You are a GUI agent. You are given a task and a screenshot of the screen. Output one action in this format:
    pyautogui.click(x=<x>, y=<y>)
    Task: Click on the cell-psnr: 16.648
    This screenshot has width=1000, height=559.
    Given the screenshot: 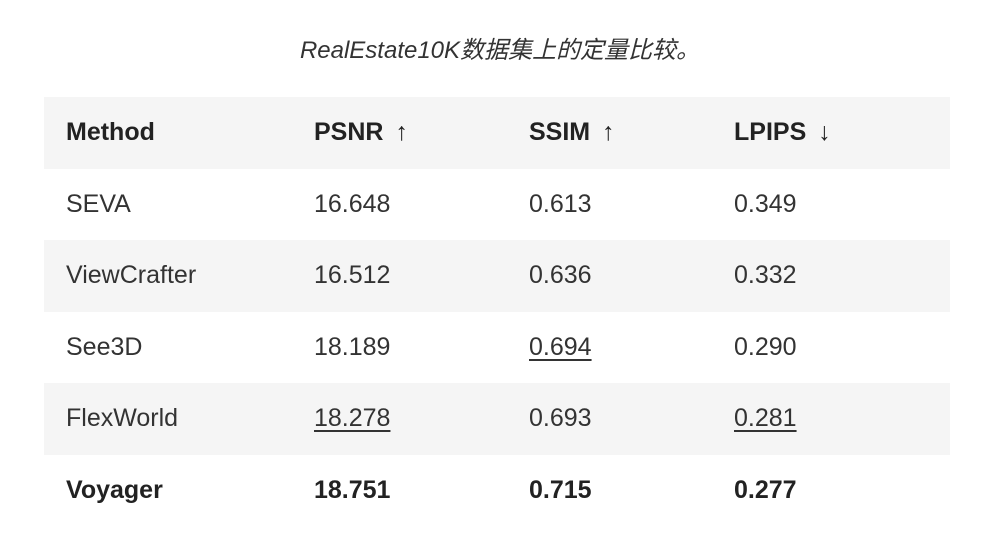 What is the action you would take?
    pyautogui.click(x=352, y=203)
    